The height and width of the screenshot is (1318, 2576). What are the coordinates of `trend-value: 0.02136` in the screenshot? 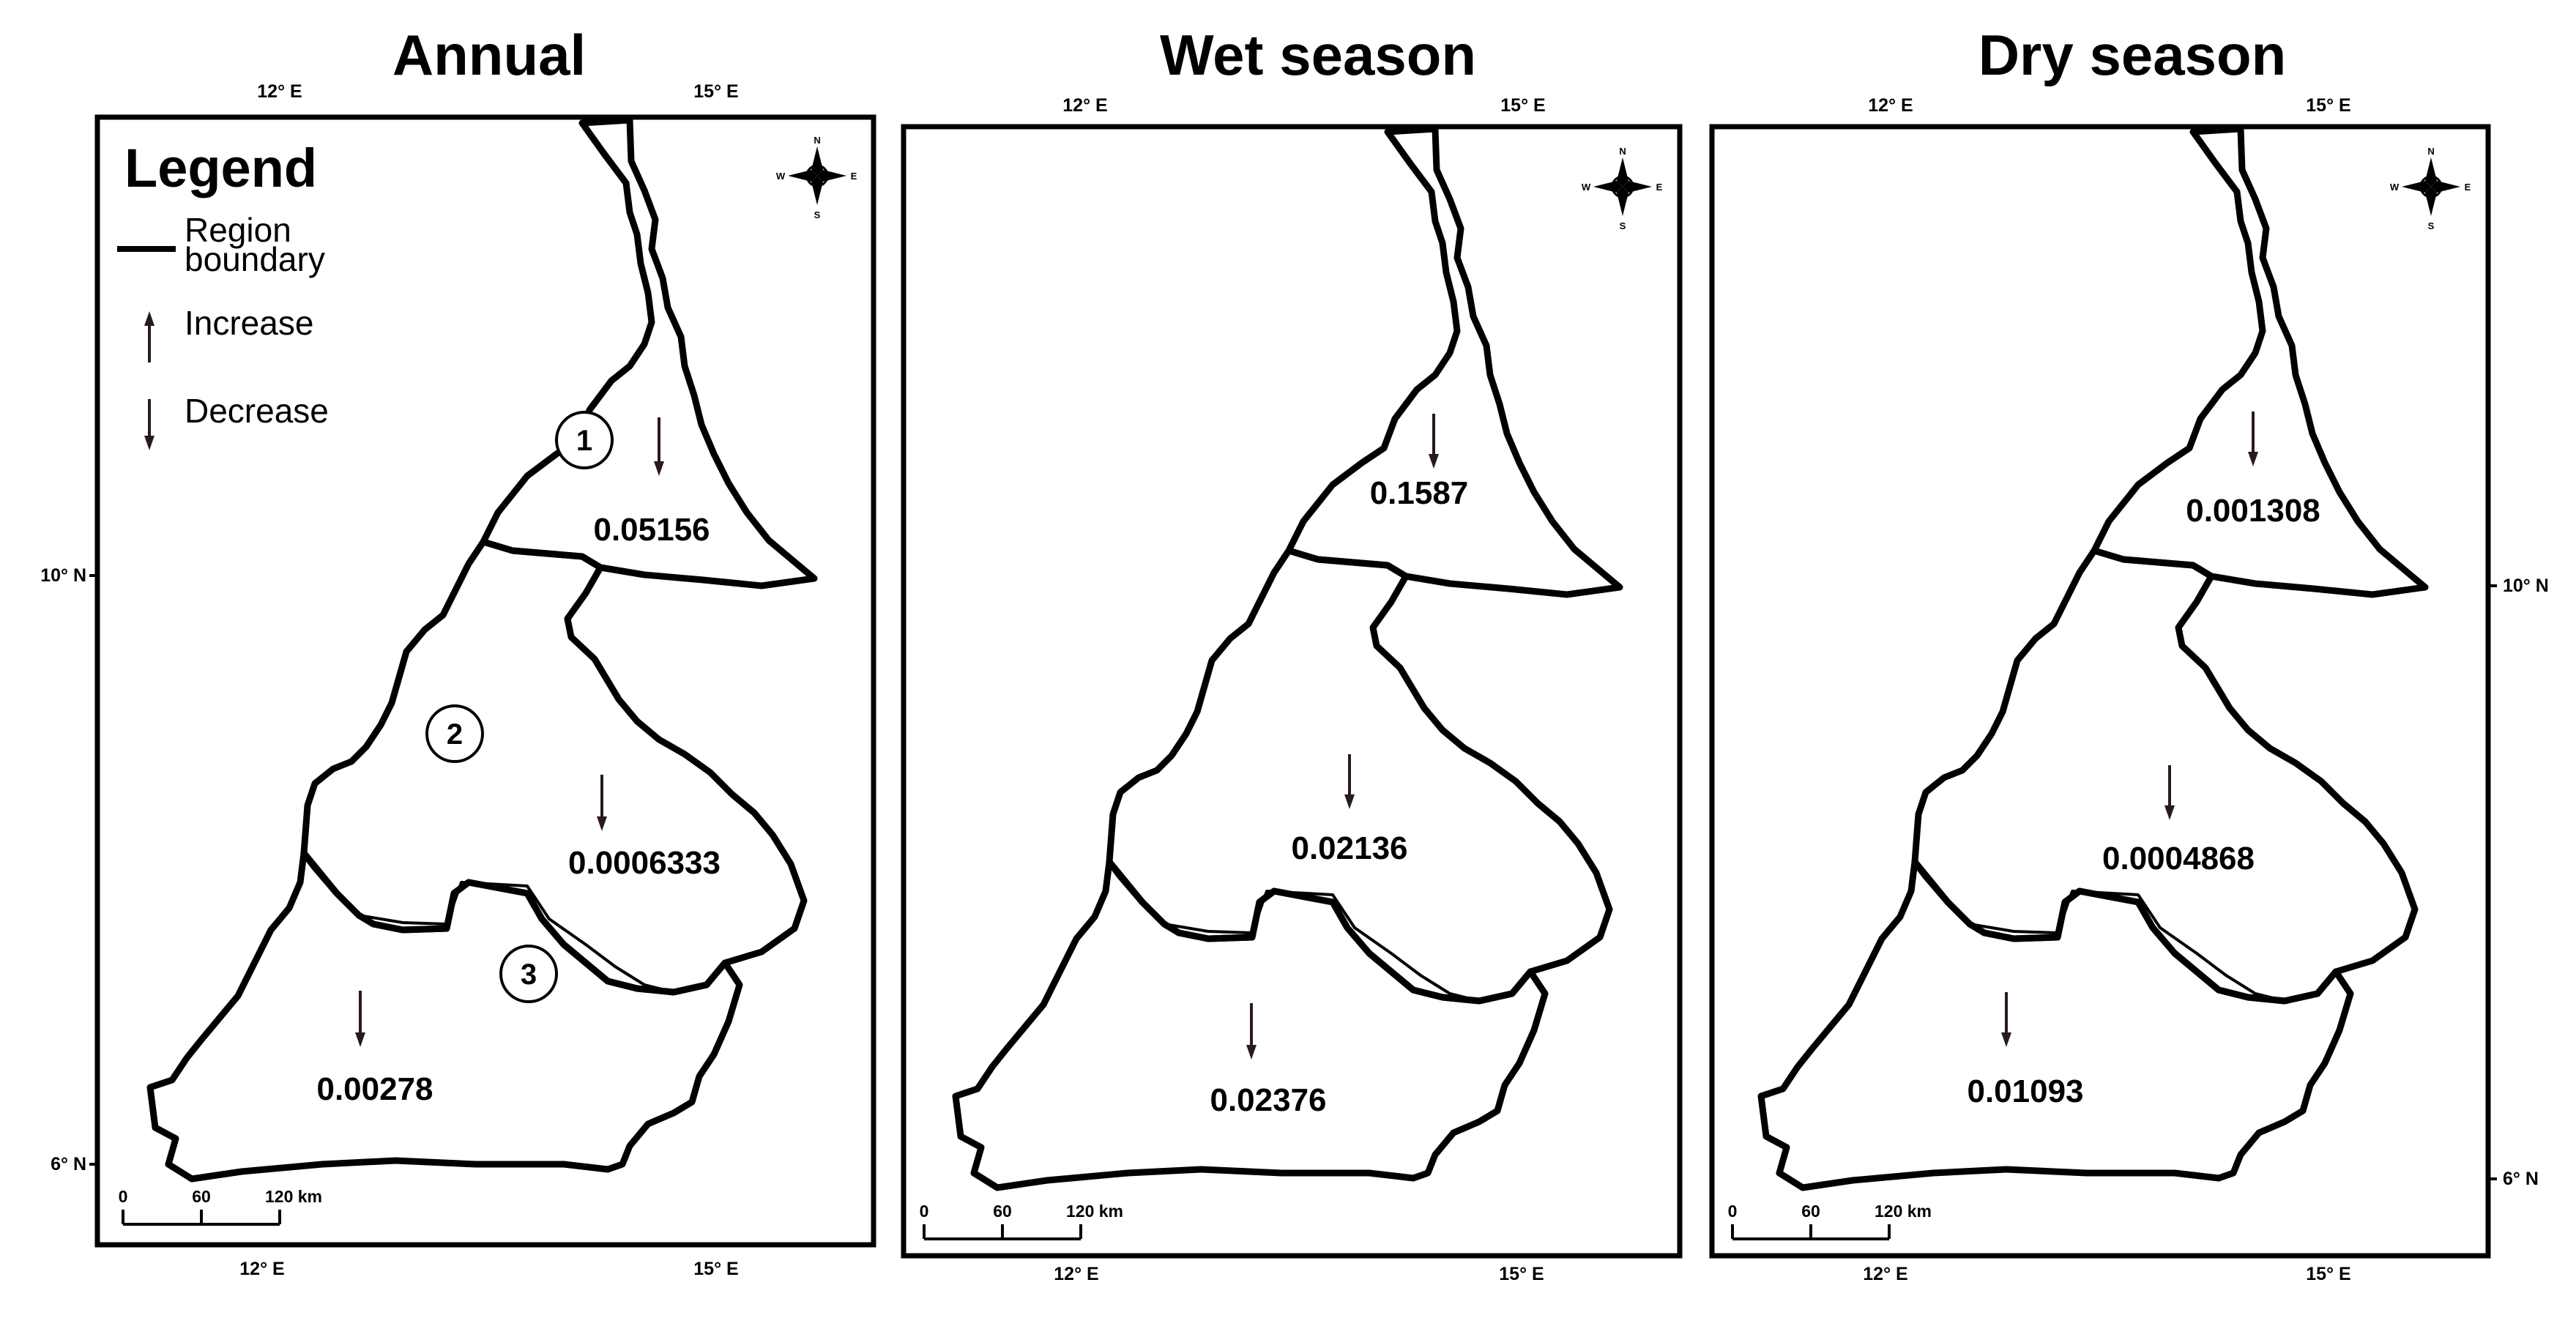 It's located at (1349, 848).